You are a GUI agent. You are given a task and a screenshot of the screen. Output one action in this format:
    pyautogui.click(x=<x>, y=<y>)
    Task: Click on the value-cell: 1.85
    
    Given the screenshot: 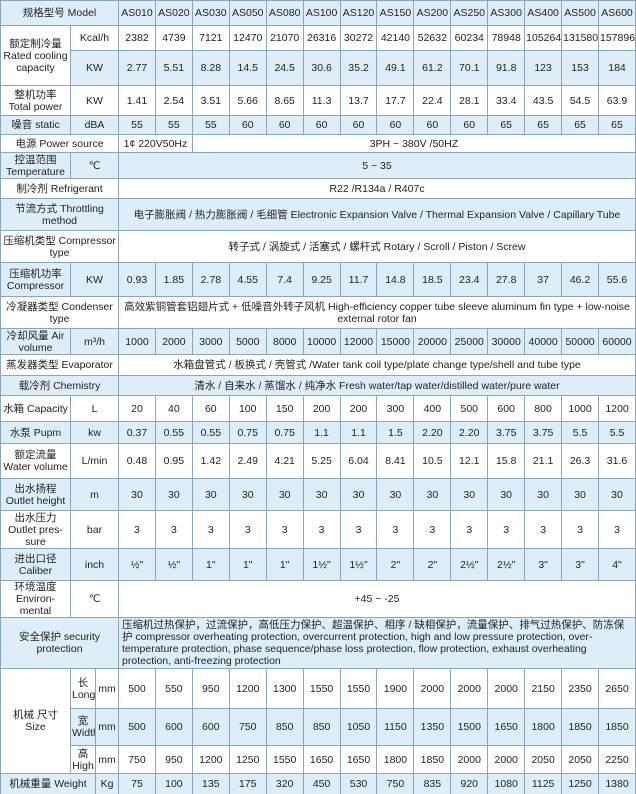 What is the action you would take?
    pyautogui.click(x=173, y=279)
    